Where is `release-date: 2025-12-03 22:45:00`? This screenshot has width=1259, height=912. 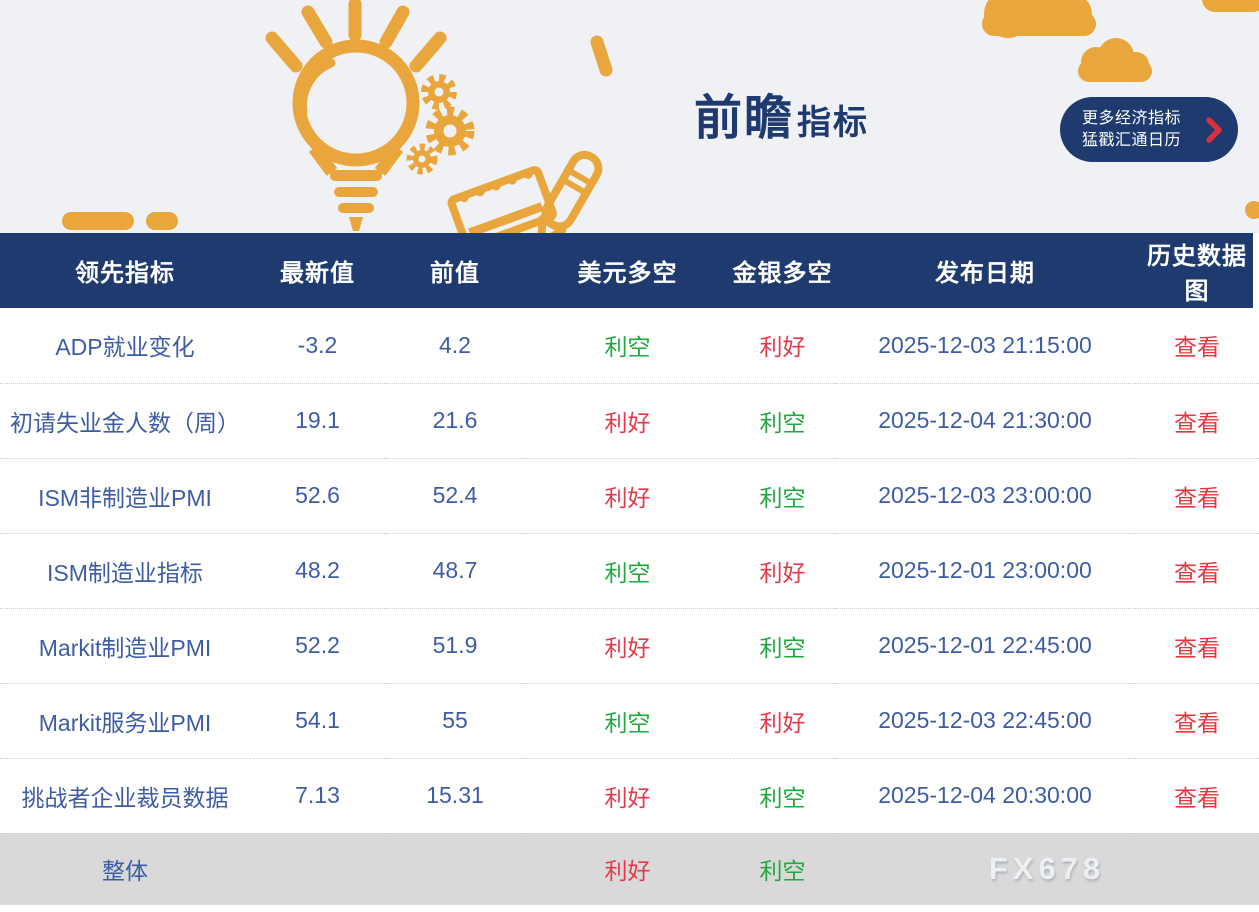 release-date: 2025-12-03 22:45:00 is located at coordinates (985, 721).